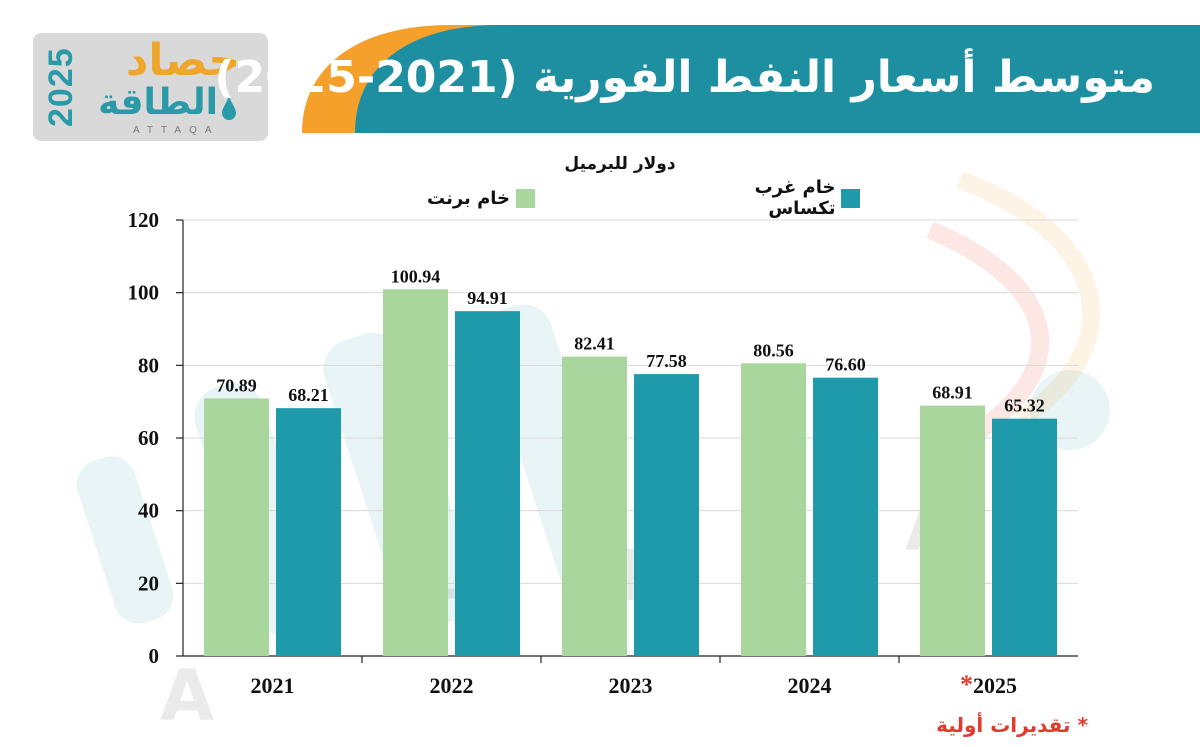 Image resolution: width=1200 pixels, height=747 pixels. I want to click on y-tick-label: 0, so click(154, 656).